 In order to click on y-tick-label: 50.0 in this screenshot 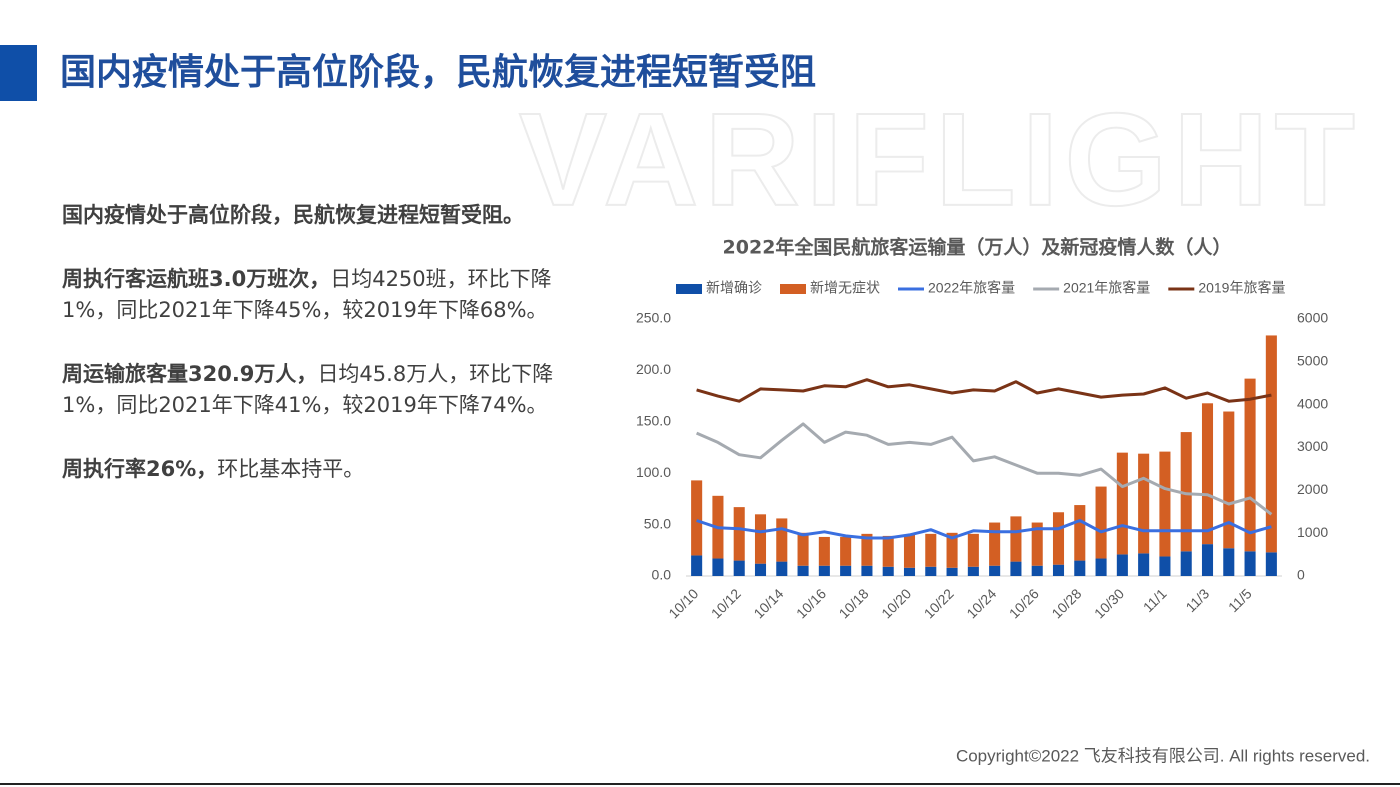, I will do `click(657, 523)`.